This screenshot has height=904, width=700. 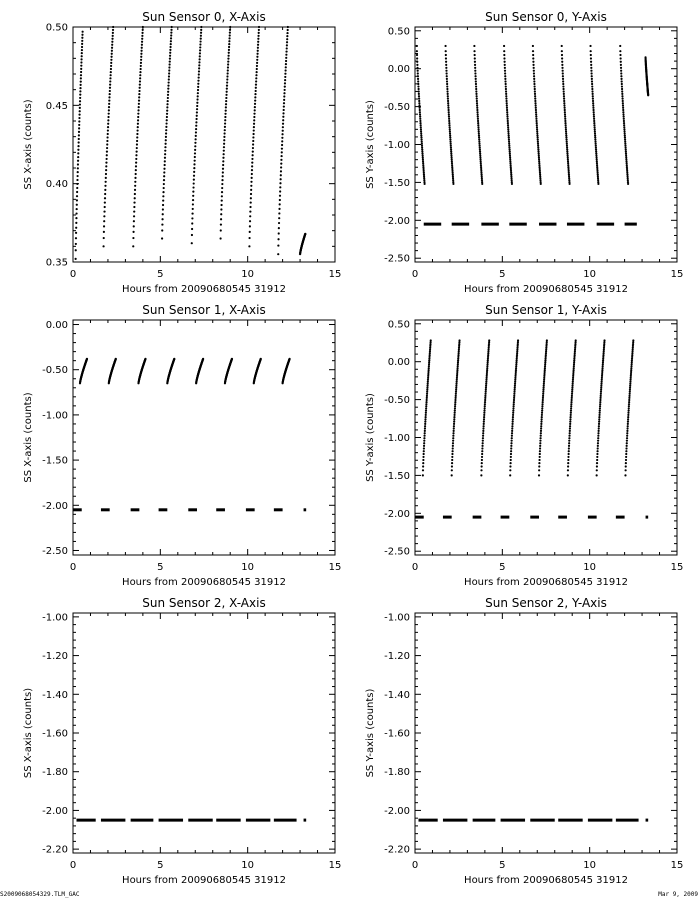 I want to click on plot-frame, so click(x=546, y=733).